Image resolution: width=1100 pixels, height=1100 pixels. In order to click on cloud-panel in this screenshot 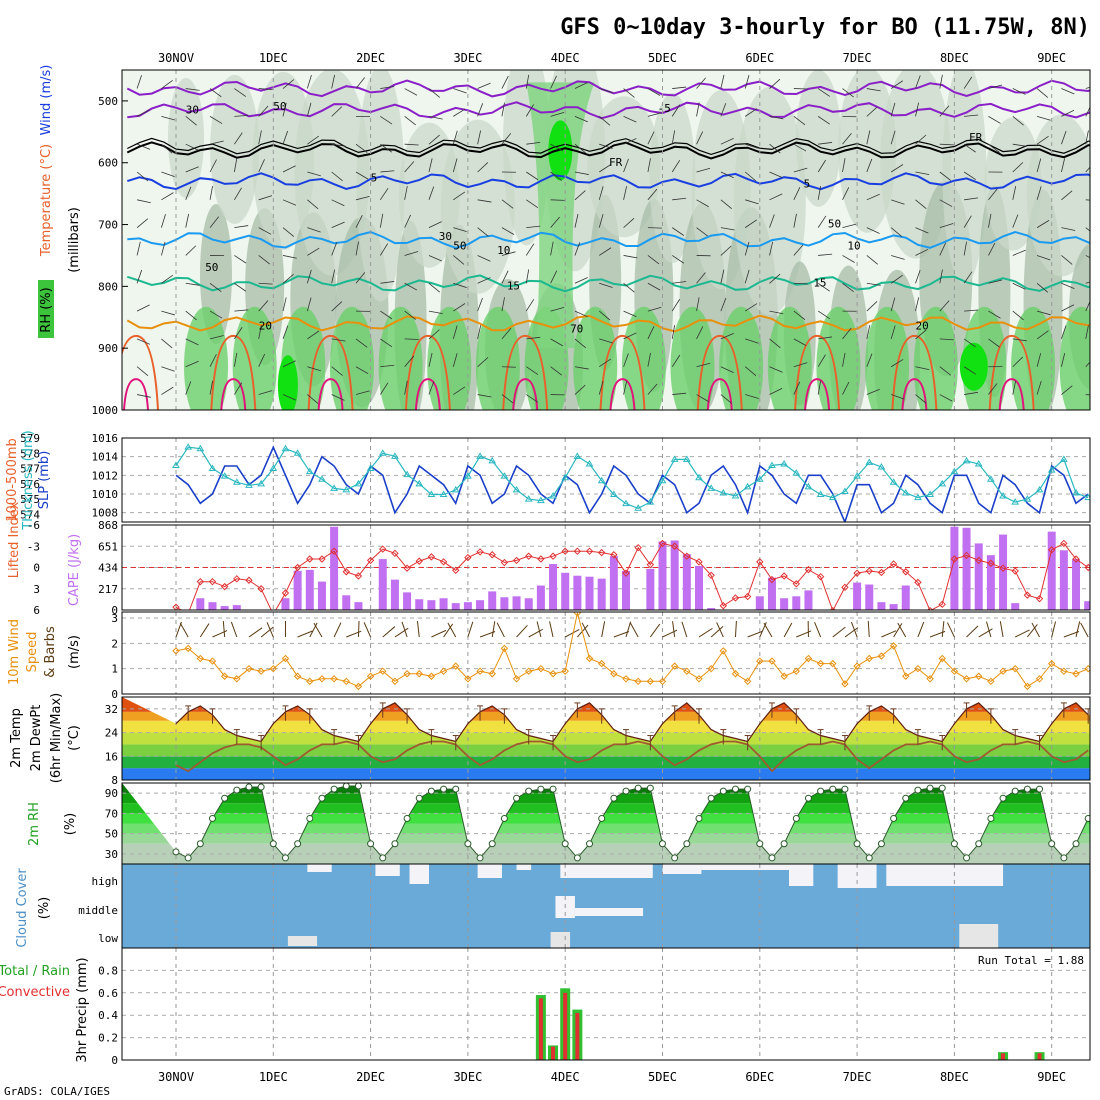, I will do `click(606, 906)`.